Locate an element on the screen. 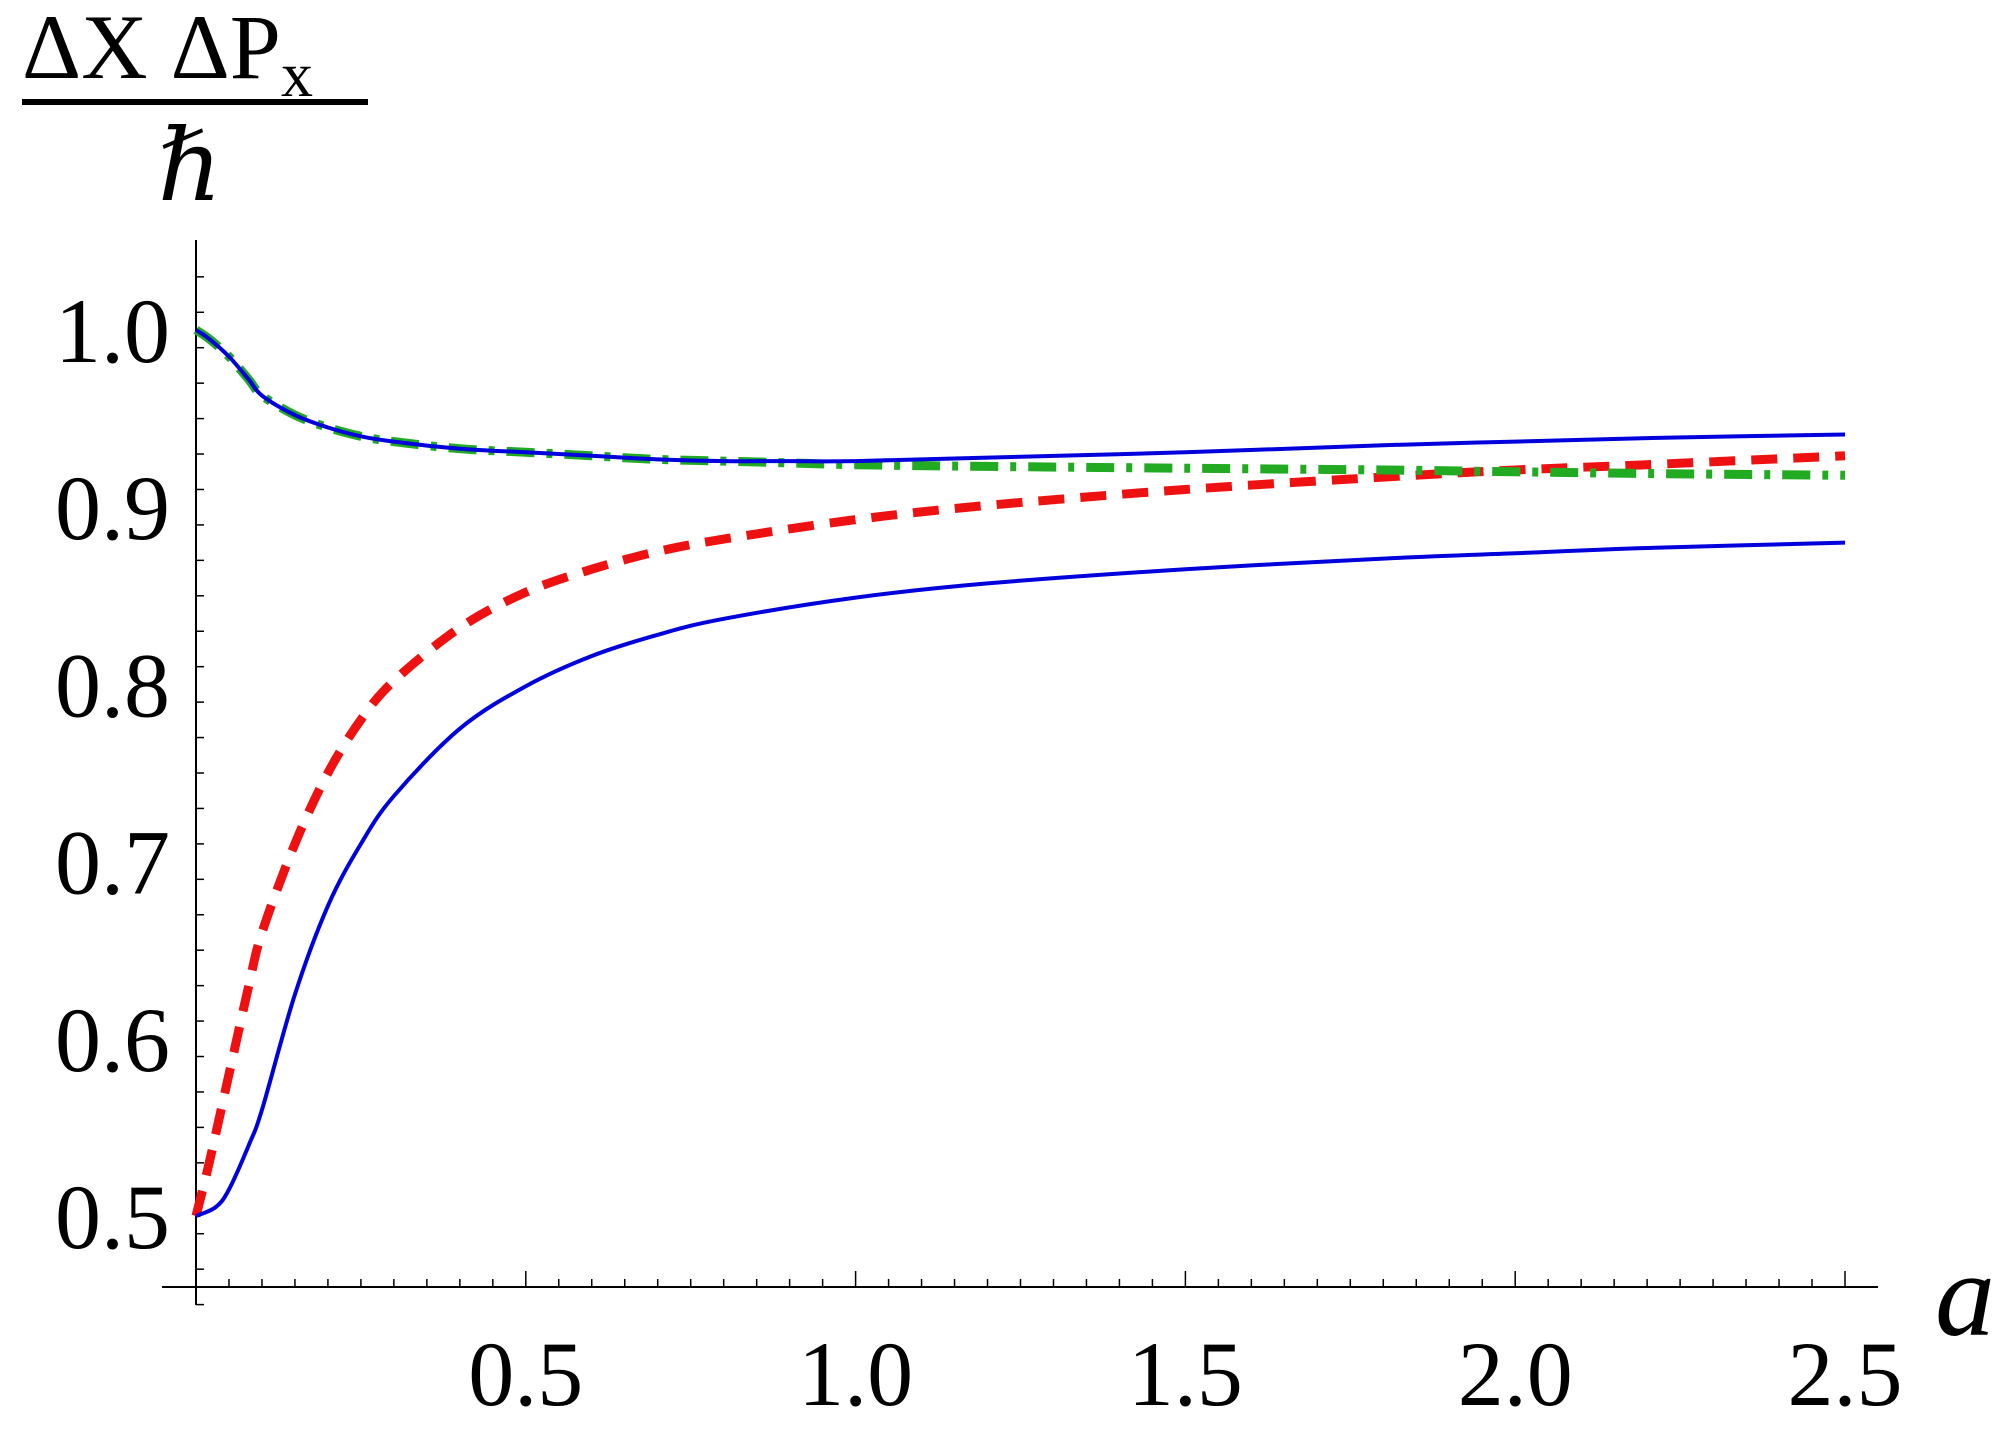 The image size is (2000, 1440). y-tick-labels: 0.5 0.6 0.7 0.8 0.9 1.0 is located at coordinates (112, 774).